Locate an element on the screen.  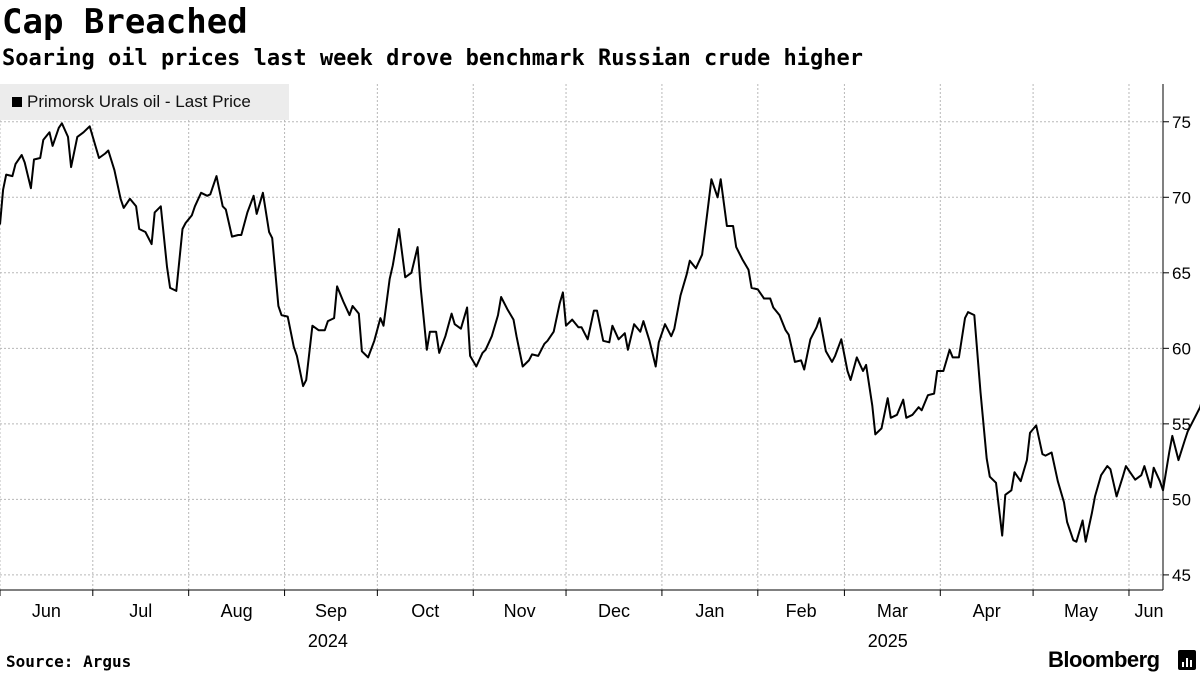
y-tick-label: 70 is located at coordinates (1181, 197).